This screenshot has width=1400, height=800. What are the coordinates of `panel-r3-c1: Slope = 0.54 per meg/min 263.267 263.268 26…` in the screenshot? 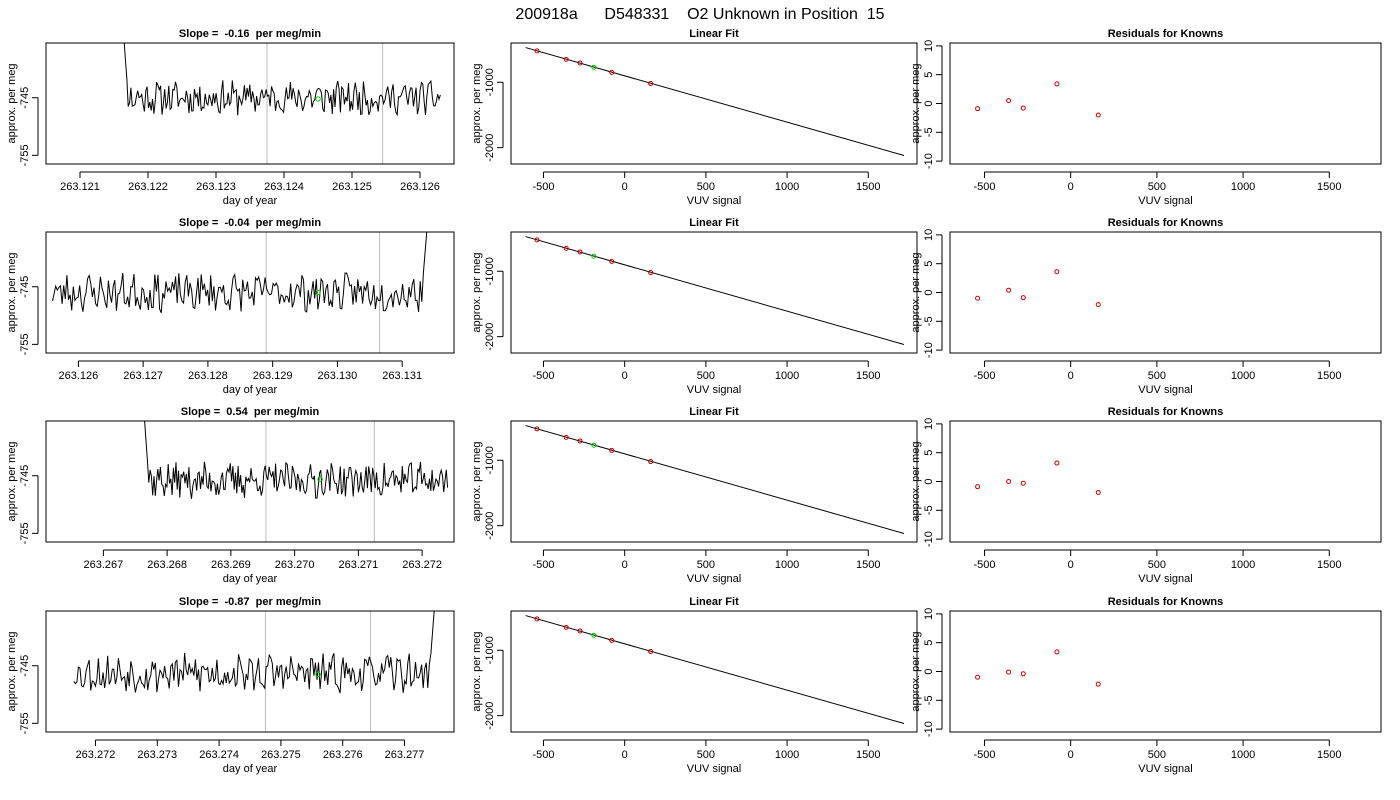 It's located at (230, 495).